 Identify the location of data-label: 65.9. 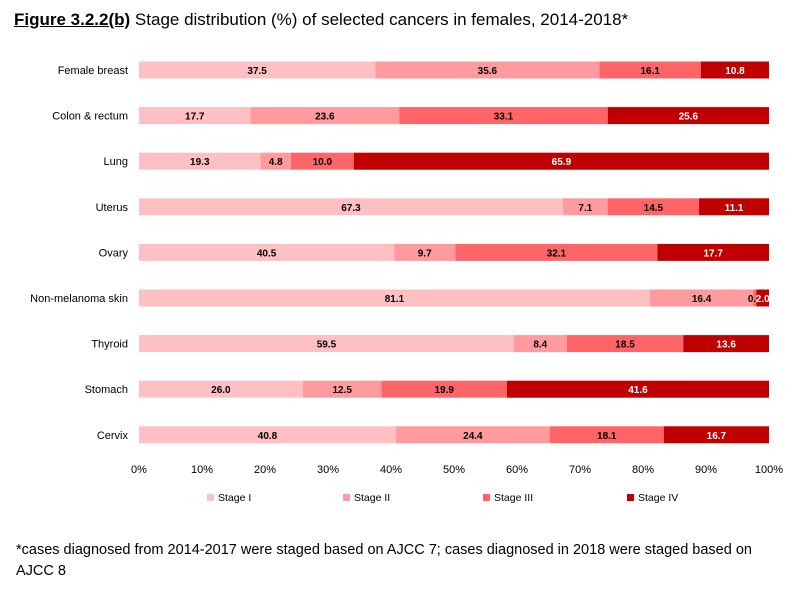
(562, 162).